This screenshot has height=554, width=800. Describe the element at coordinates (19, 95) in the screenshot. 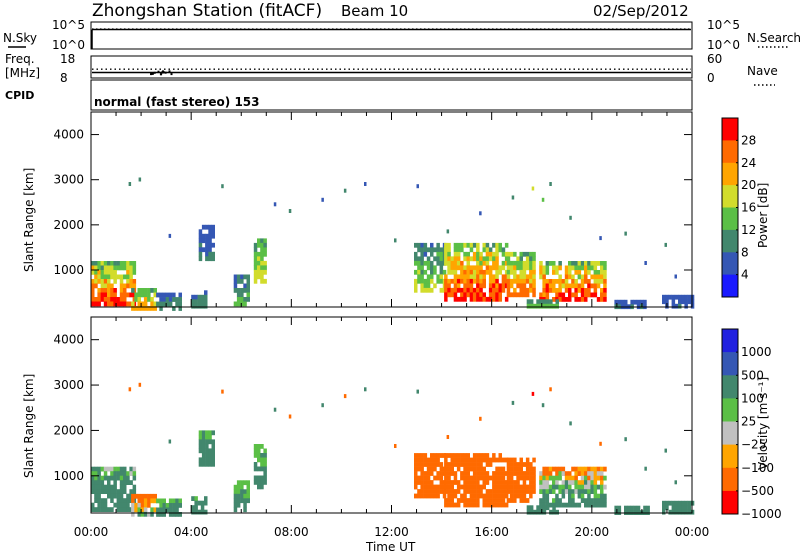

I see `cpid-label: CPID` at that location.